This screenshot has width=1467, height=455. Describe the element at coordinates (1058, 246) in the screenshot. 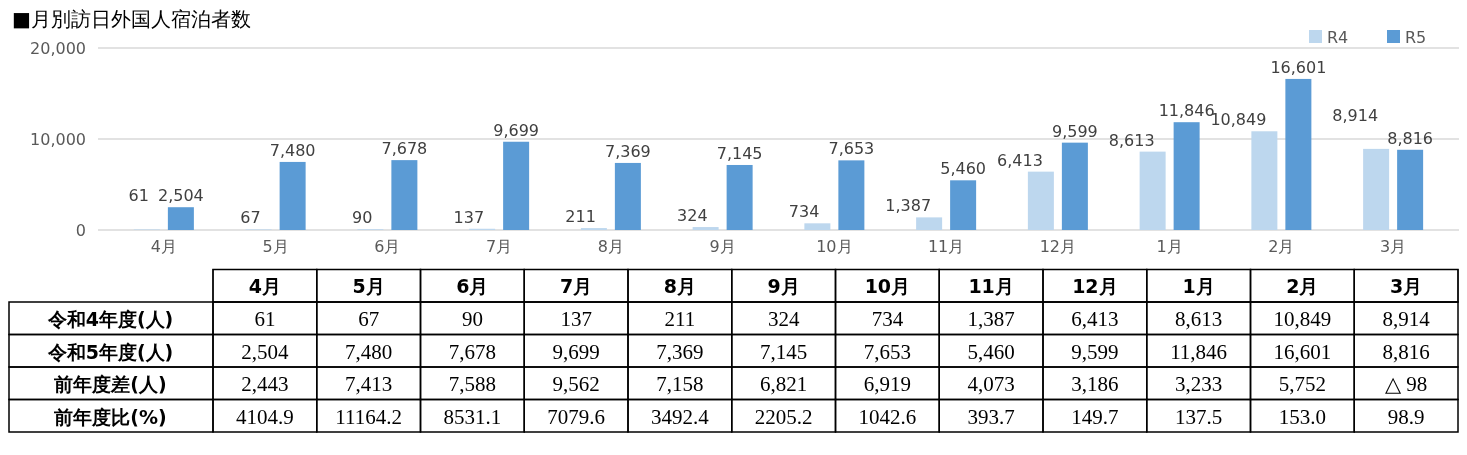

I see `x-tick-label: 12月` at that location.